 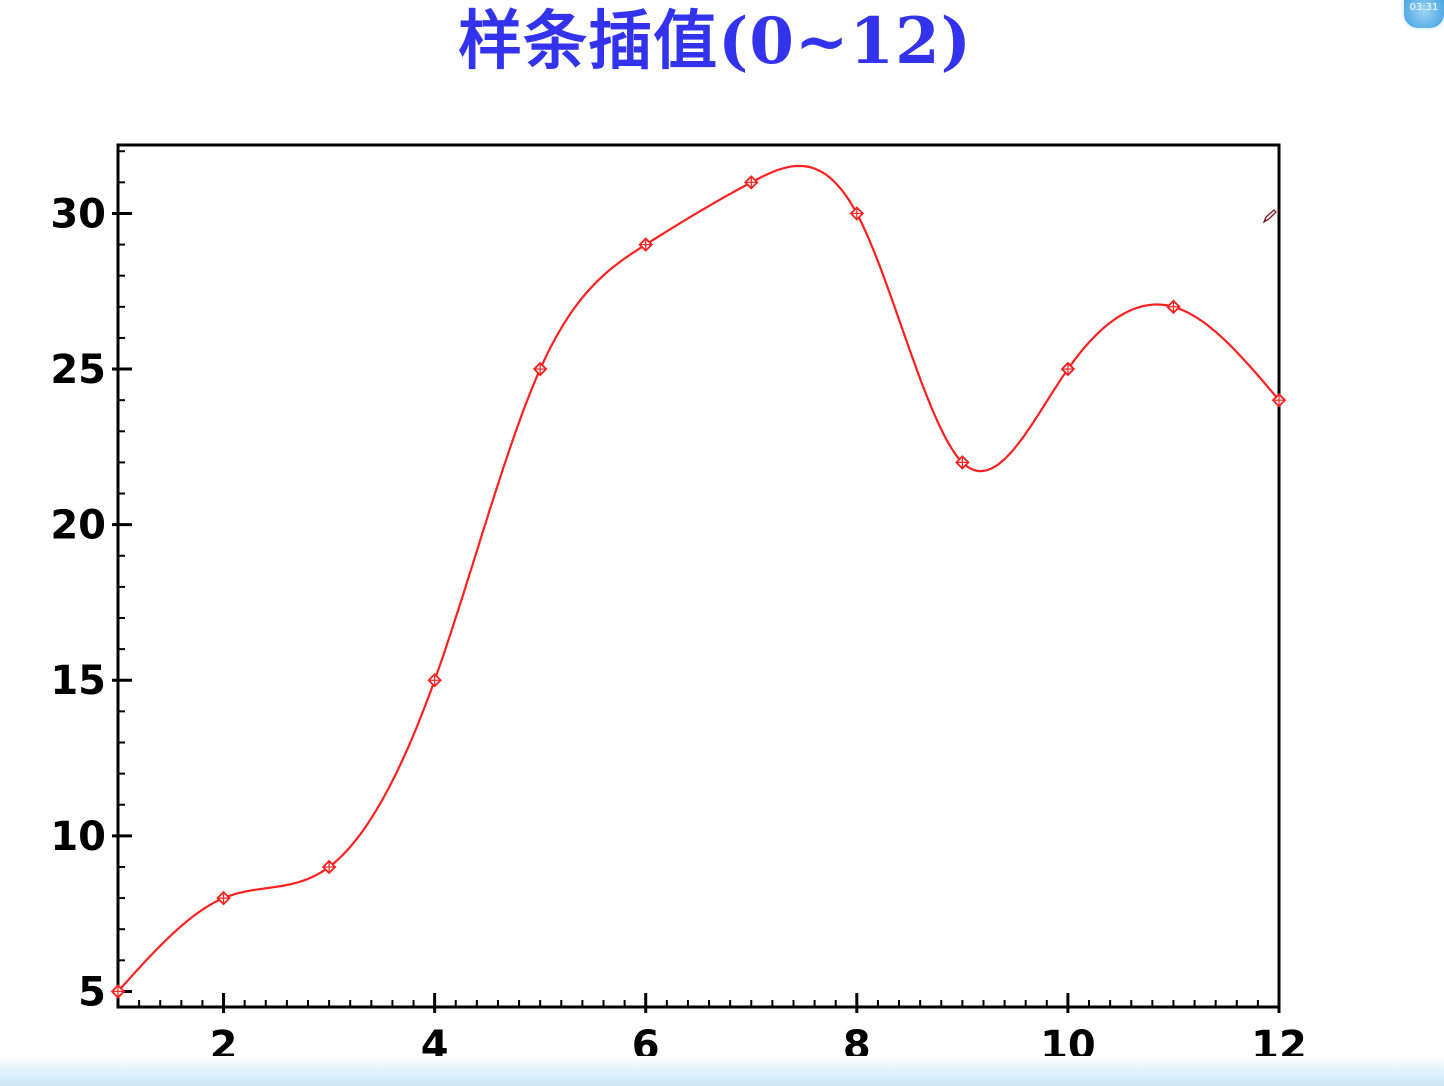 What do you see at coordinates (1269, 216) in the screenshot?
I see `pen-cursor-icon` at bounding box center [1269, 216].